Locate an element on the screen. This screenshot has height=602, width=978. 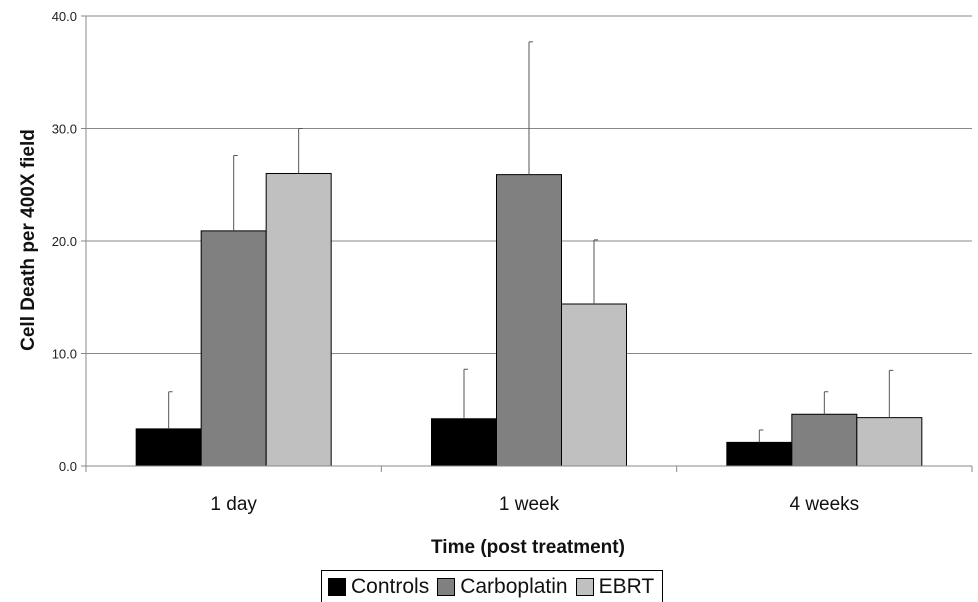
legend-item-ebrt: EBRT is located at coordinates (615, 586).